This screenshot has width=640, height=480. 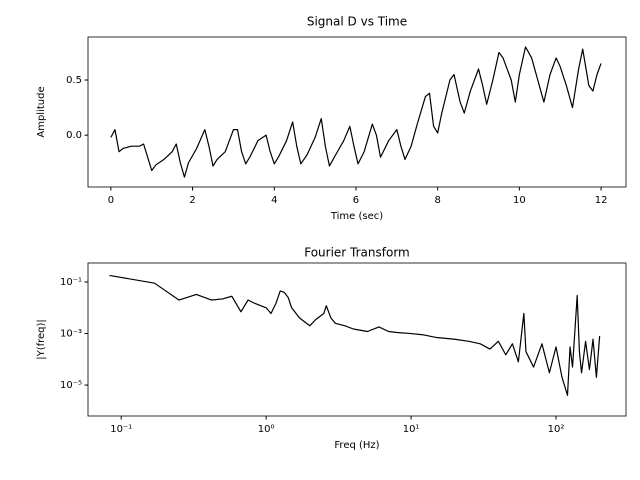 I want to click on y-tick-label: 0.5, so click(x=74, y=80).